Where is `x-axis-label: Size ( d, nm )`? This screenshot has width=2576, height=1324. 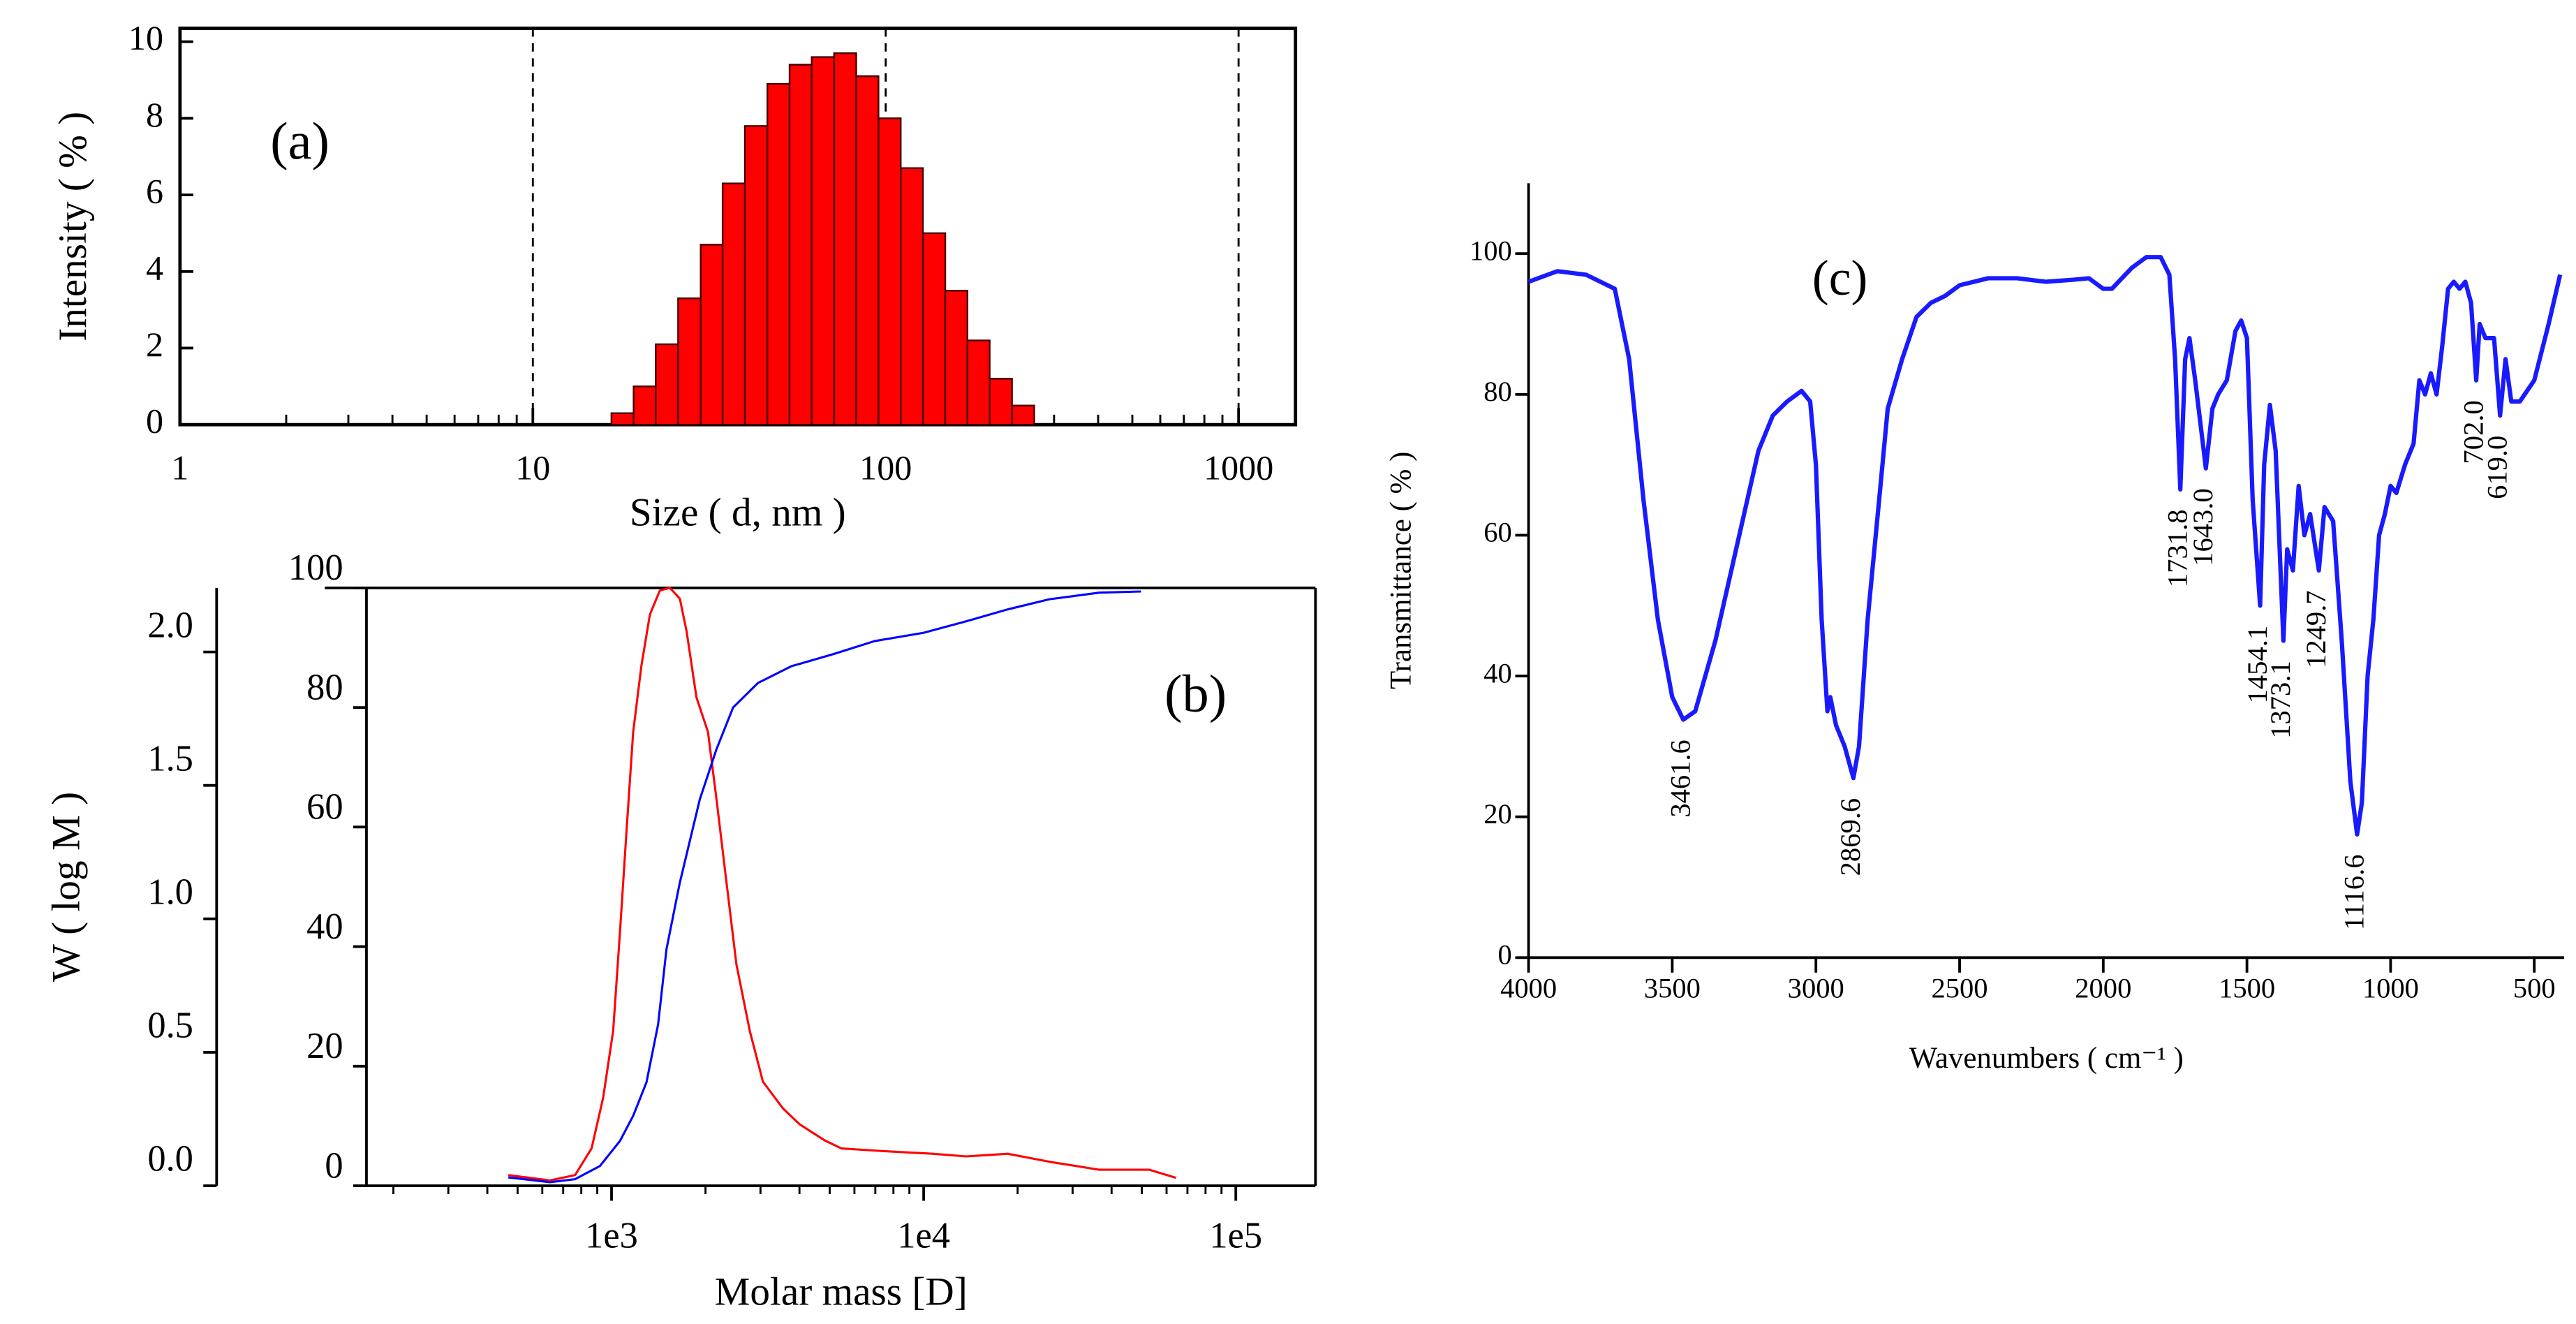 x-axis-label: Size ( d, nm ) is located at coordinates (738, 512).